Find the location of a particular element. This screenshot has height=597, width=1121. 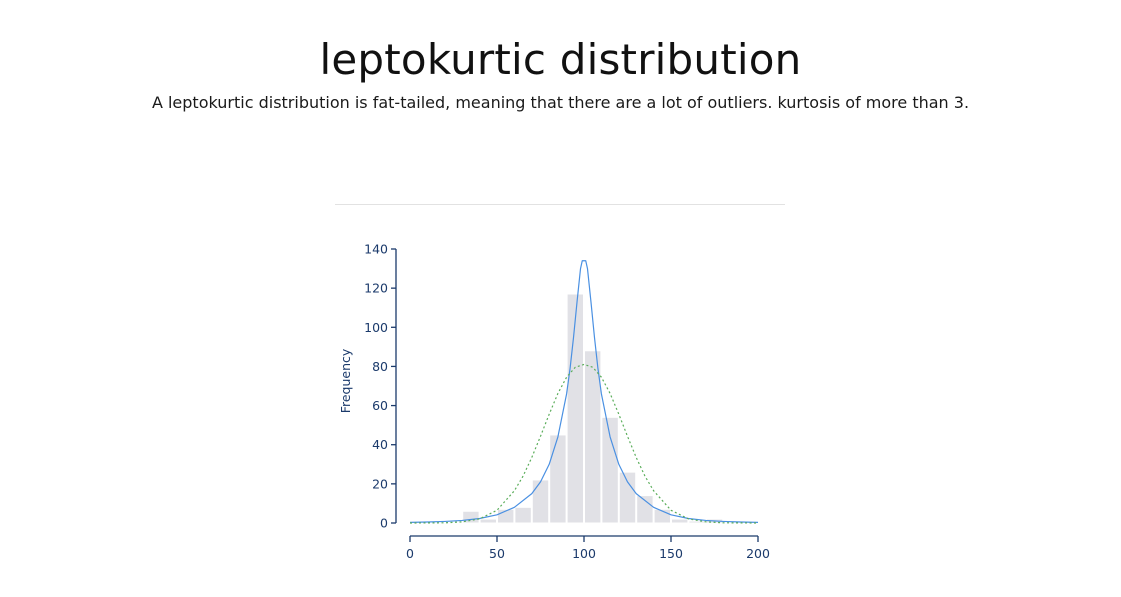

fit-curve-line is located at coordinates (584, 392).